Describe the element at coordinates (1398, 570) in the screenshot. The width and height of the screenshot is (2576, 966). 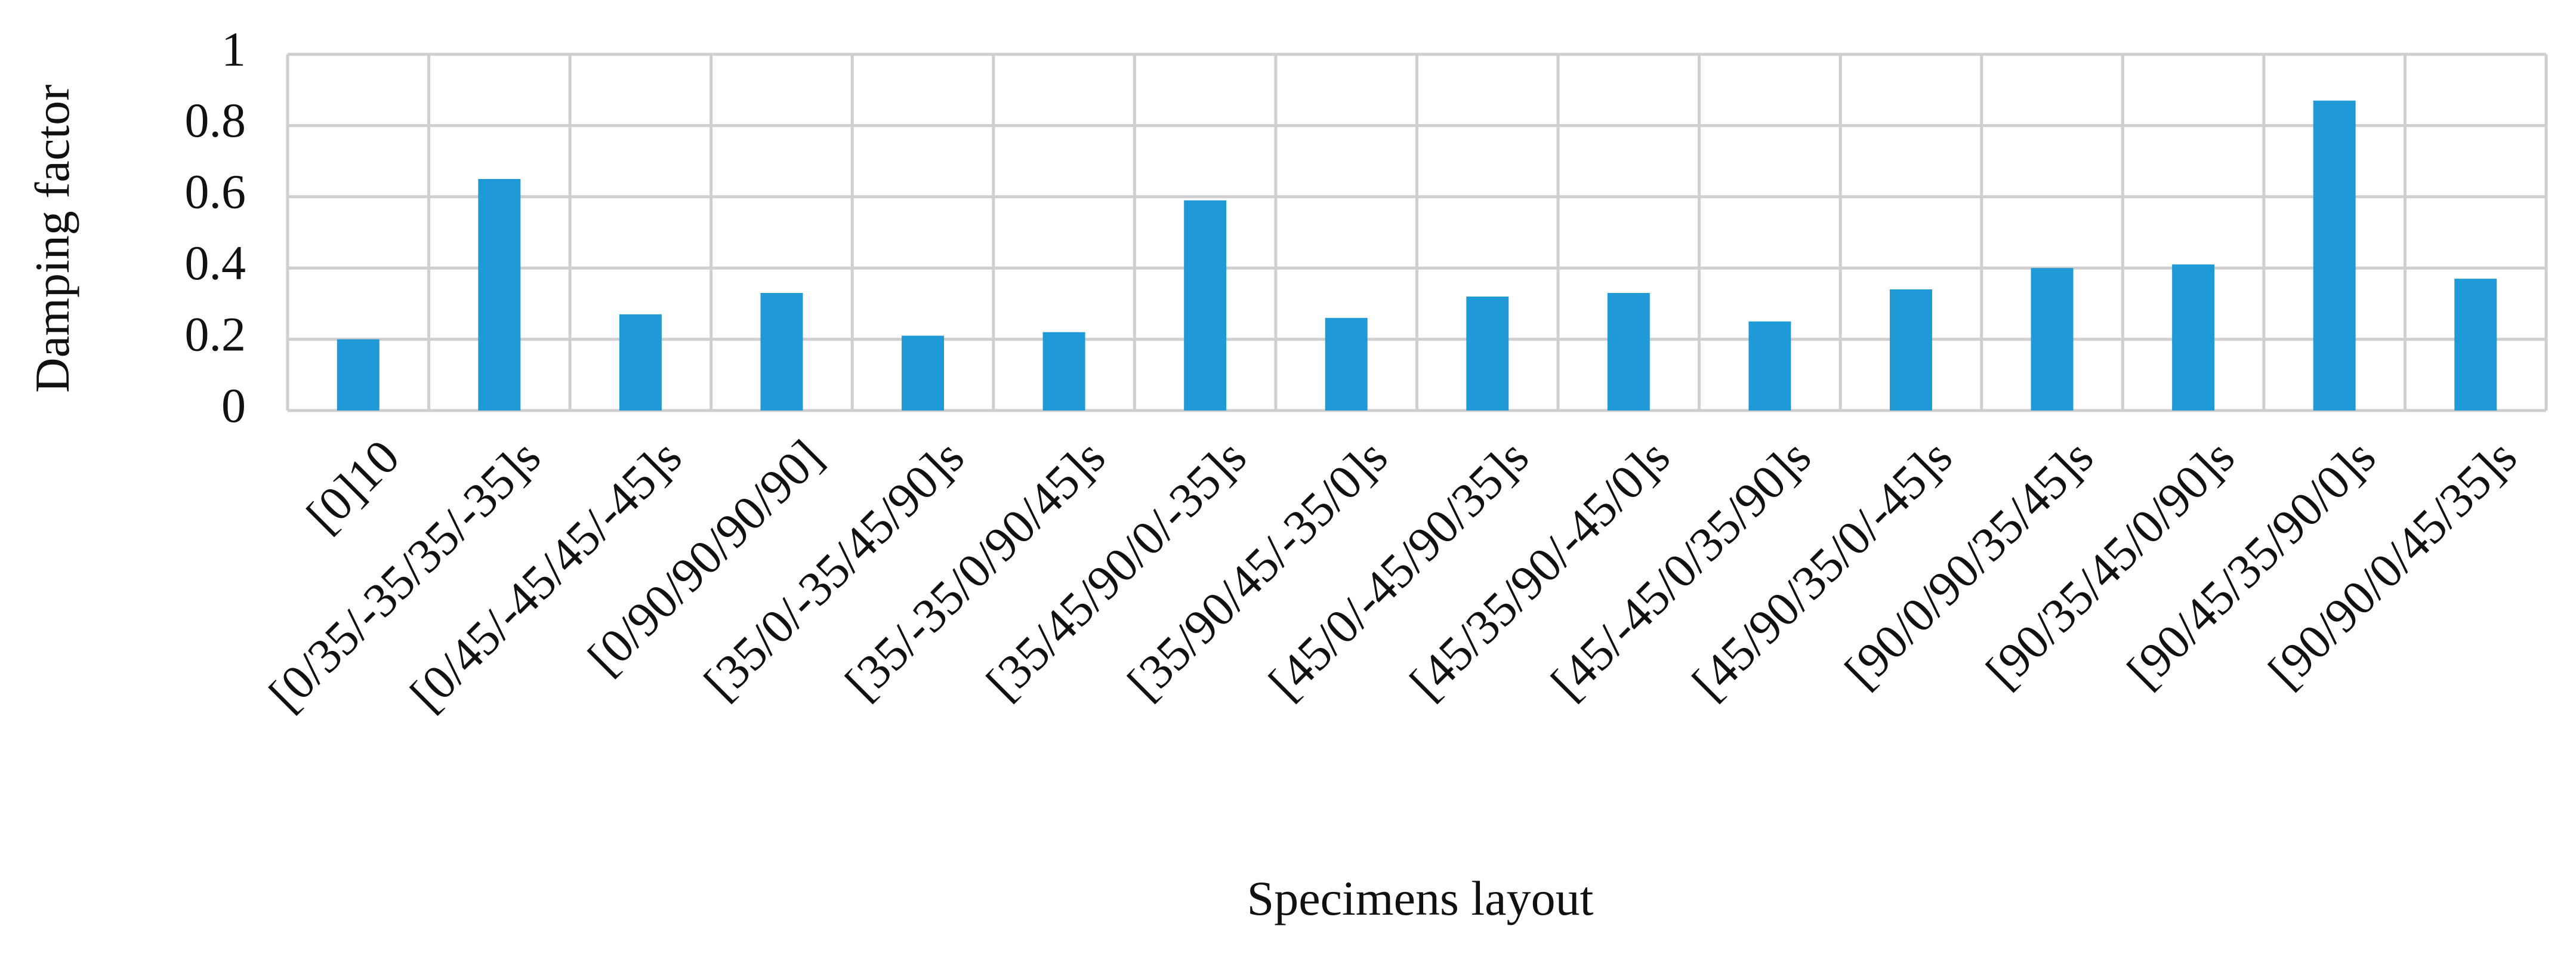
I see `x-tick-label: [45/0/-45/90/35]s` at that location.